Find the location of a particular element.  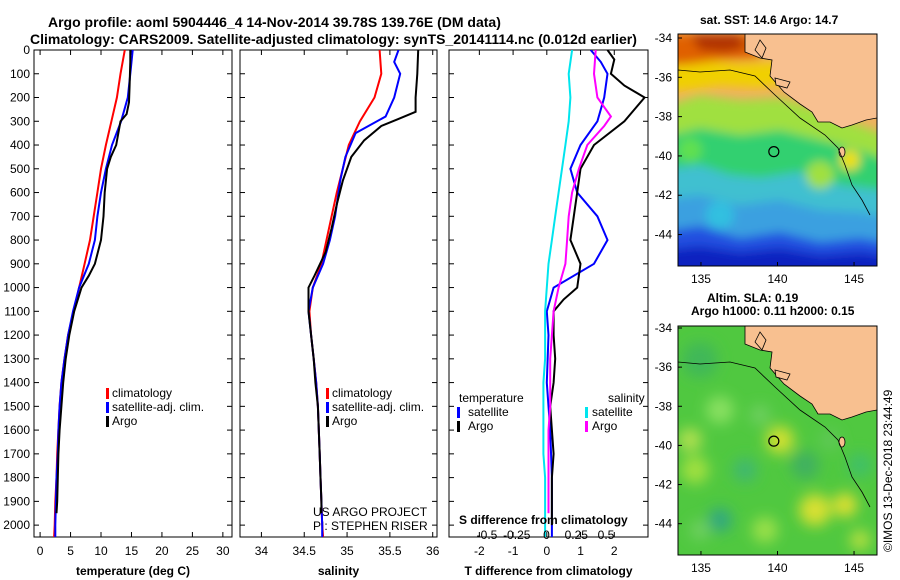

x-axis-label: T difference from climatology is located at coordinates (548, 571).